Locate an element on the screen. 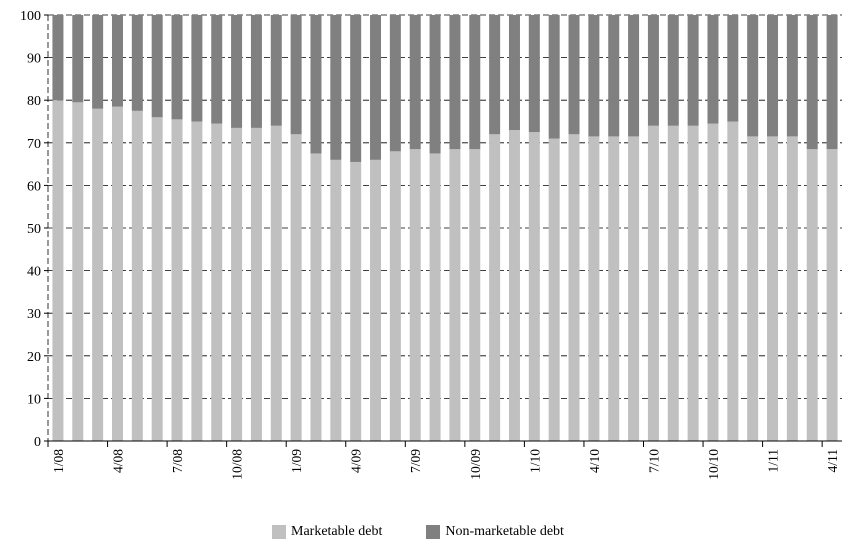 This screenshot has height=545, width=842. y-tick-label: 30 is located at coordinates (34, 314).